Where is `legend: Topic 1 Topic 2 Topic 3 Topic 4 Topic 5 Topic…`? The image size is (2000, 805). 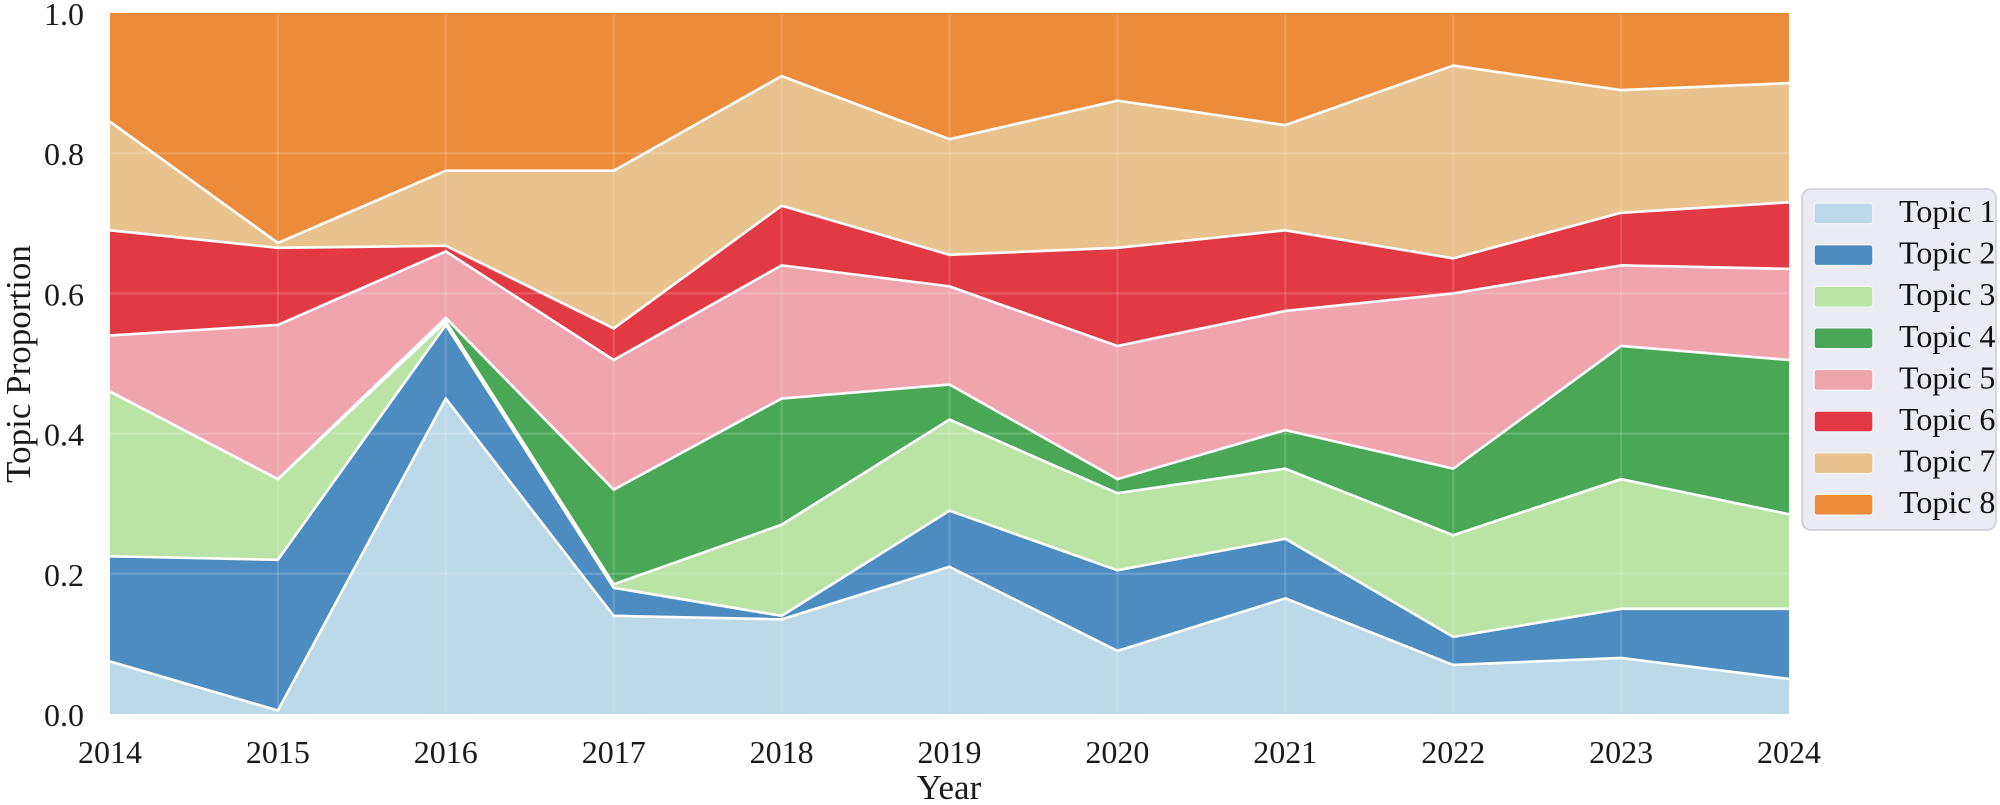 legend: Topic 1 Topic 2 Topic 3 Topic 4 Topic 5 Topic… is located at coordinates (1899, 359).